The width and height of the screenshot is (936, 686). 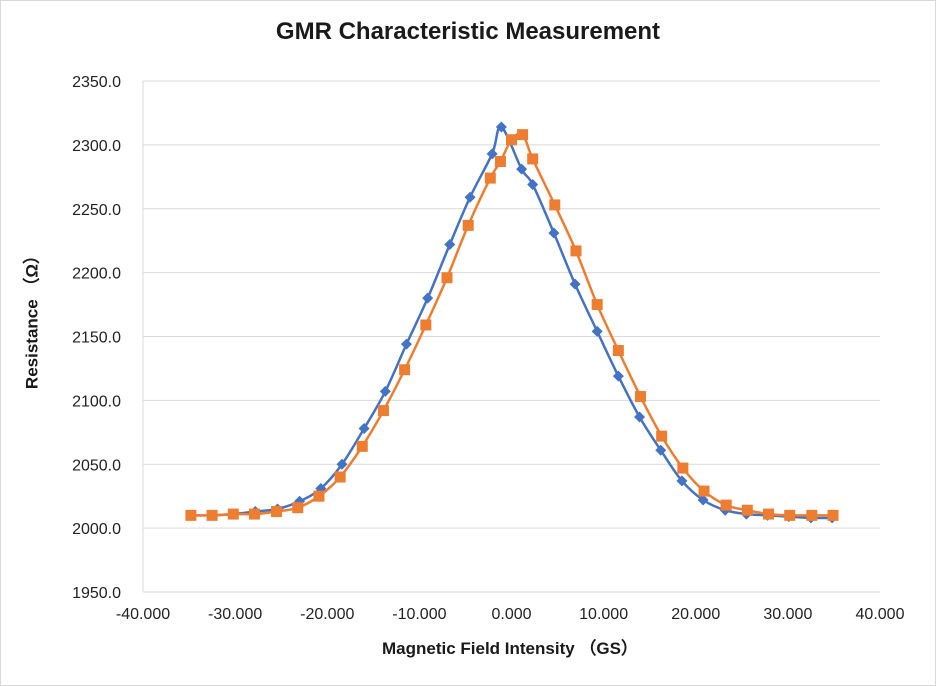 I want to click on y-tick-label: 2050.0, so click(x=96, y=465).